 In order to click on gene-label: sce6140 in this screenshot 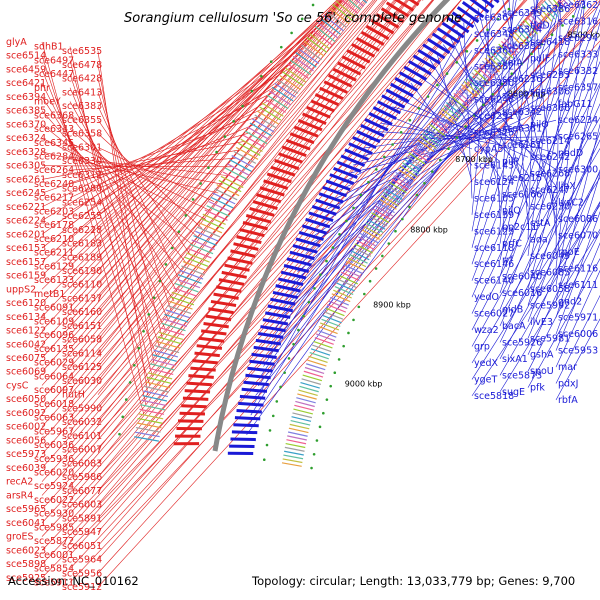, I will do `click(494, 281)`.